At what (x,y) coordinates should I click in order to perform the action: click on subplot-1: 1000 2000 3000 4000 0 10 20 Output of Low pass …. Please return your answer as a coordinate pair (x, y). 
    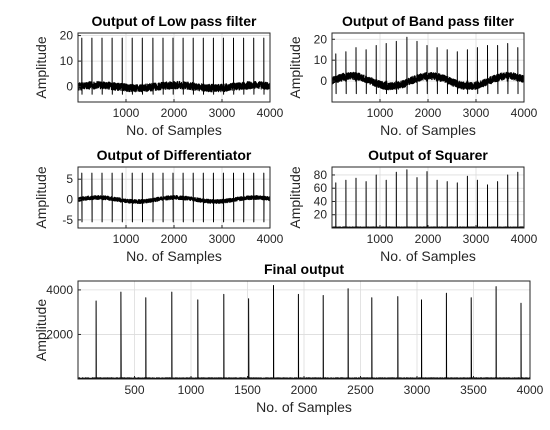
    Looking at the image, I should click on (158, 75).